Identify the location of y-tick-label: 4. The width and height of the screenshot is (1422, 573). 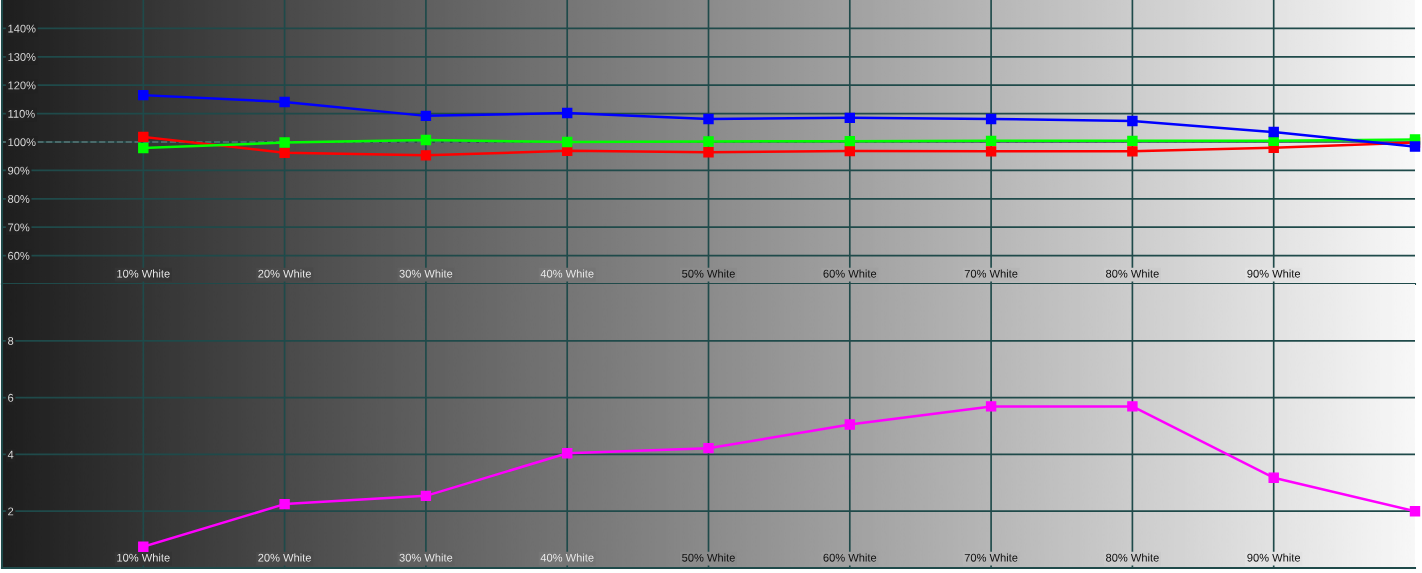
(10, 454).